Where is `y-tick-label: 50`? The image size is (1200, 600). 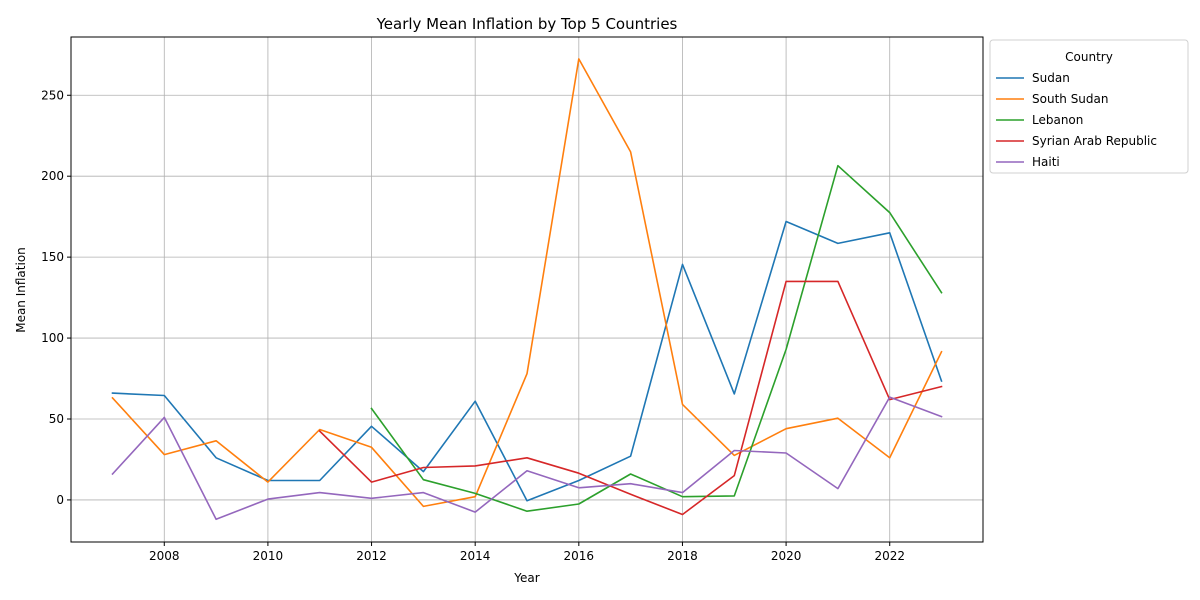 y-tick-label: 50 is located at coordinates (56, 419).